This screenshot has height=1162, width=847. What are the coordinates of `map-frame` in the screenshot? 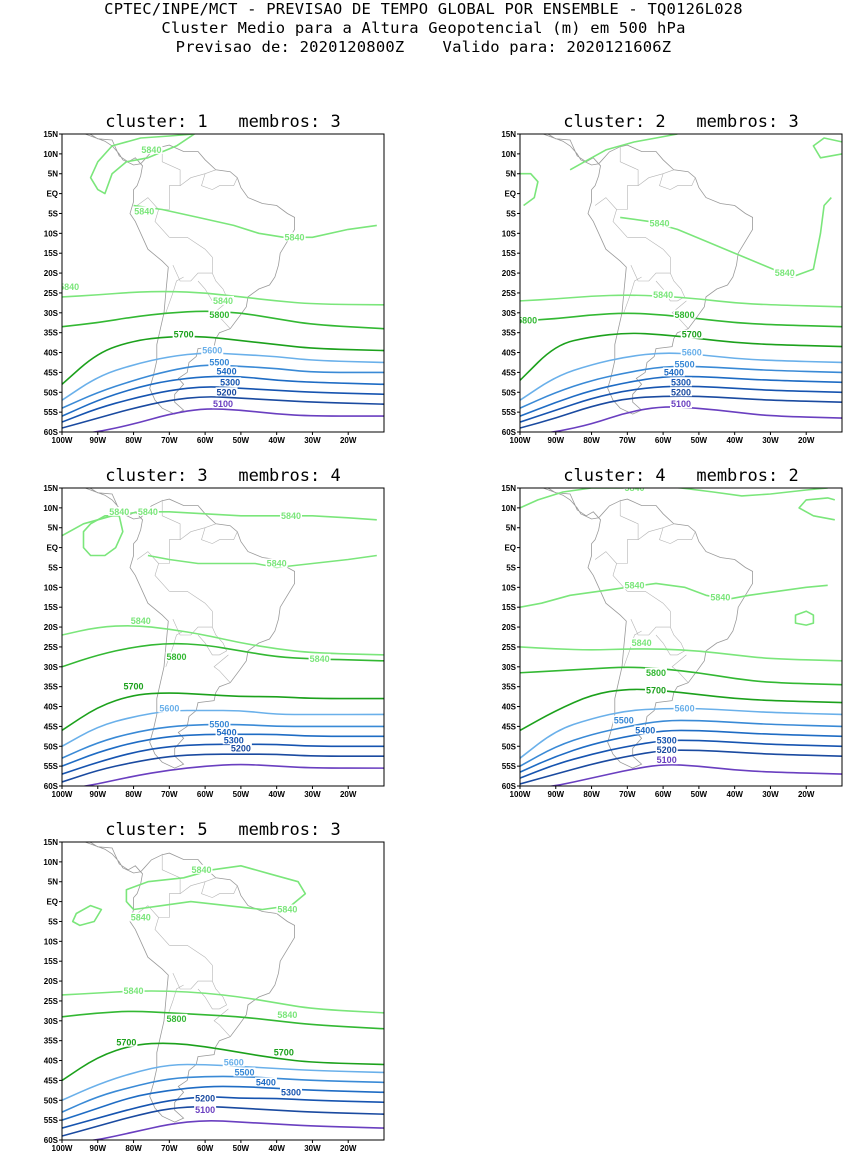 It's located at (681, 283).